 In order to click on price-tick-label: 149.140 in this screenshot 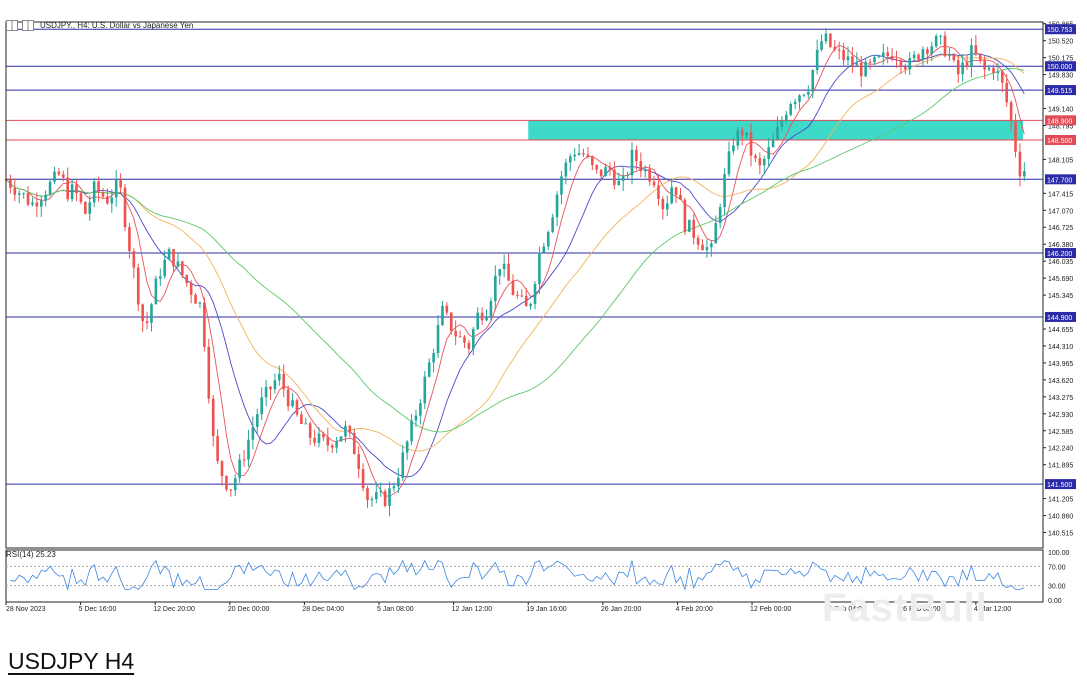, I will do `click(1060, 110)`.